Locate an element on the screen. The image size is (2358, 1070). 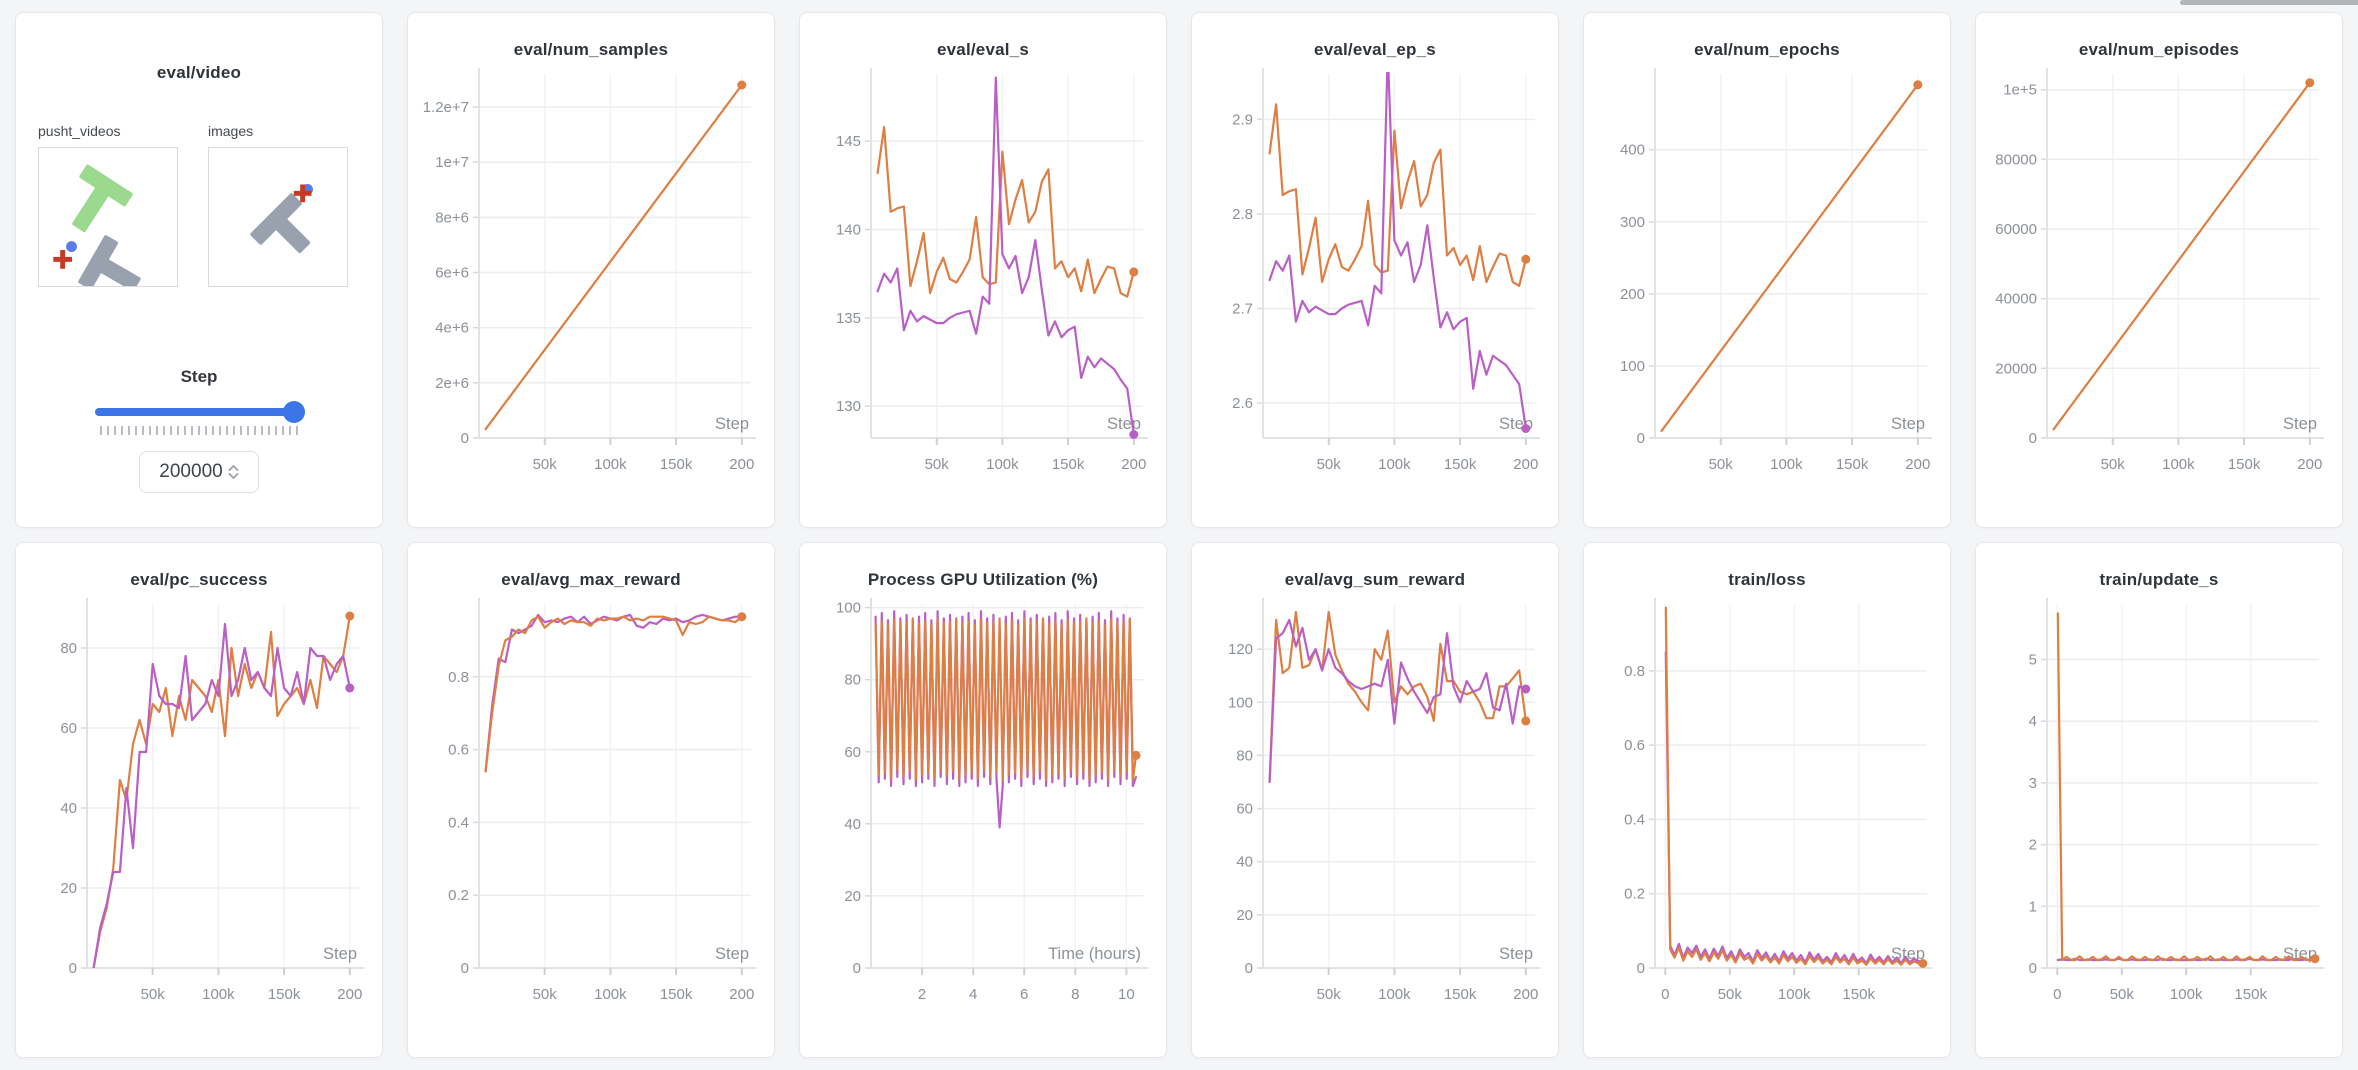
step-input-value: 200000 is located at coordinates (191, 471).